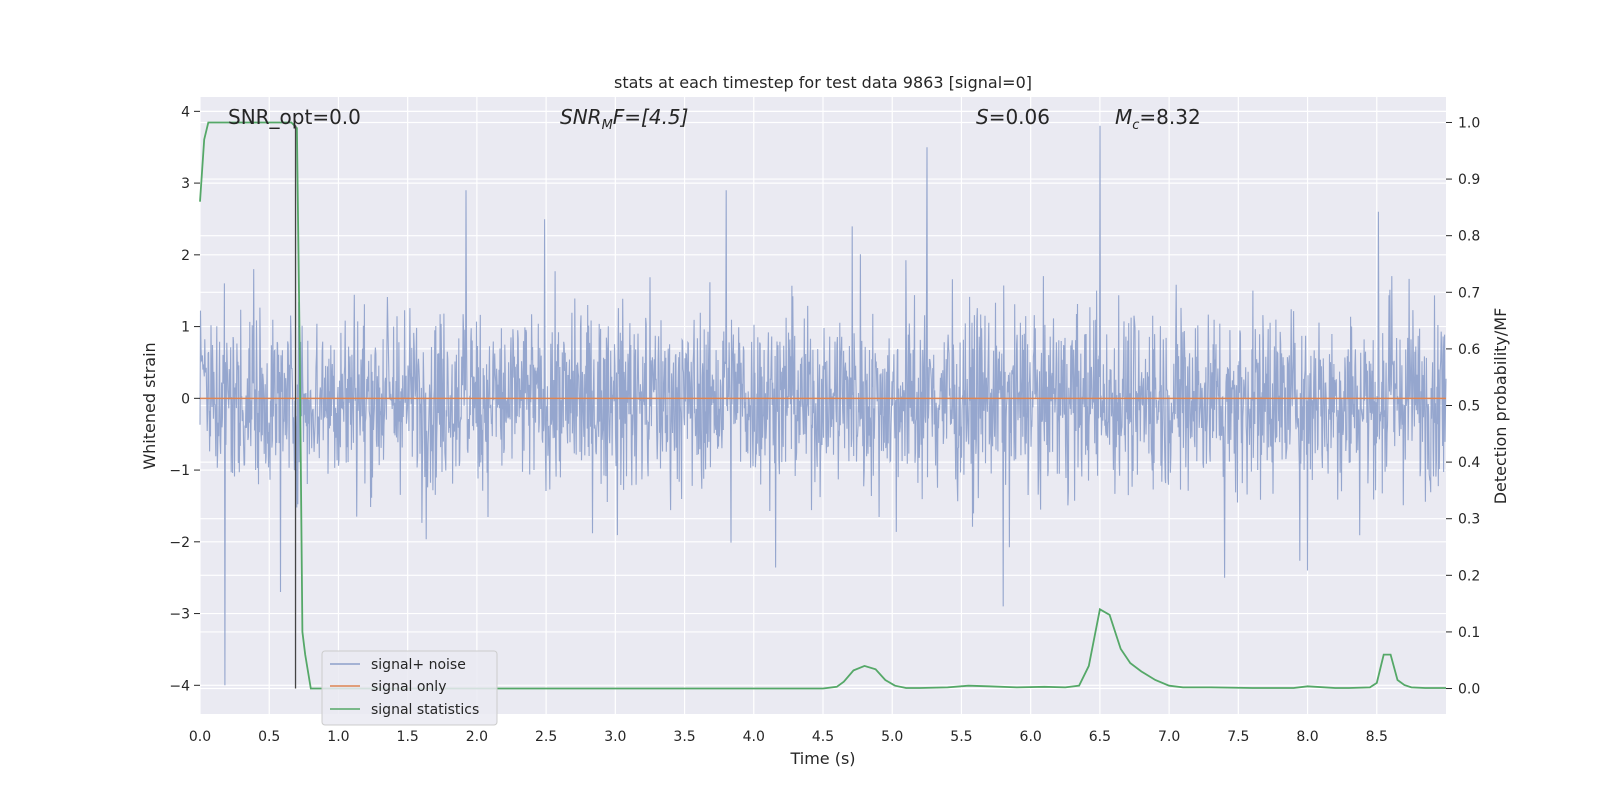 The width and height of the screenshot is (1600, 800). I want to click on x-tick-label: 8.5, so click(1377, 737).